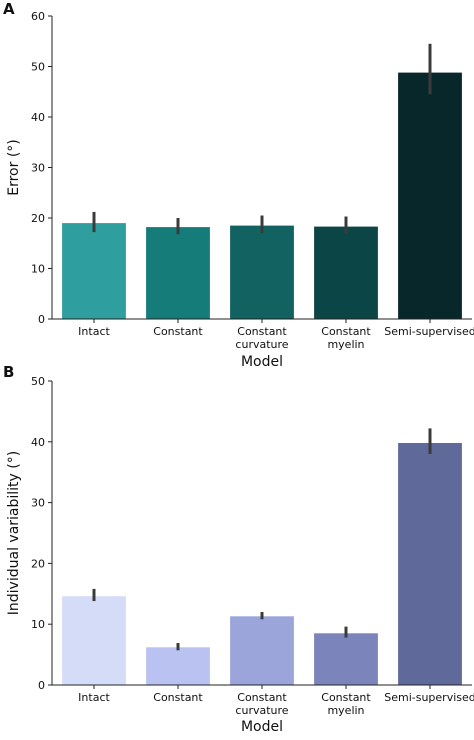  I want to click on panel-a-x-tick-label-3: Constant curvature, so click(261, 338).